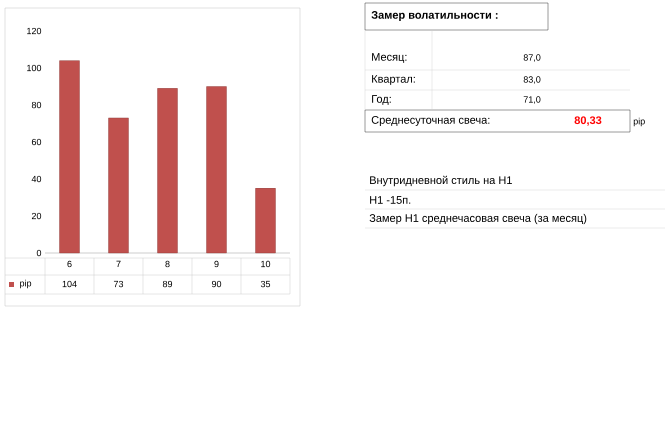  What do you see at coordinates (381, 100) in the screenshot?
I see `text: Год:` at bounding box center [381, 100].